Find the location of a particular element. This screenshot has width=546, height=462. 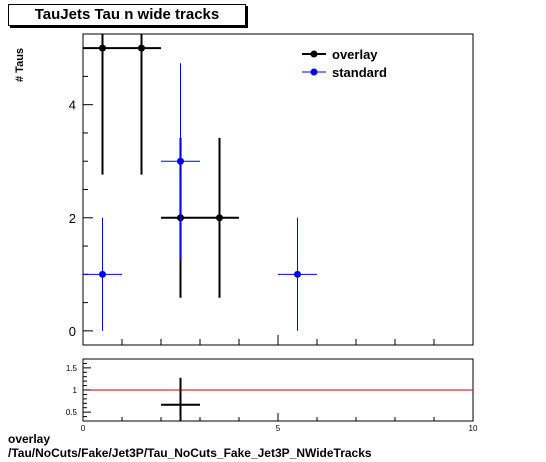

y-tick-label: 2 is located at coordinates (72, 218).